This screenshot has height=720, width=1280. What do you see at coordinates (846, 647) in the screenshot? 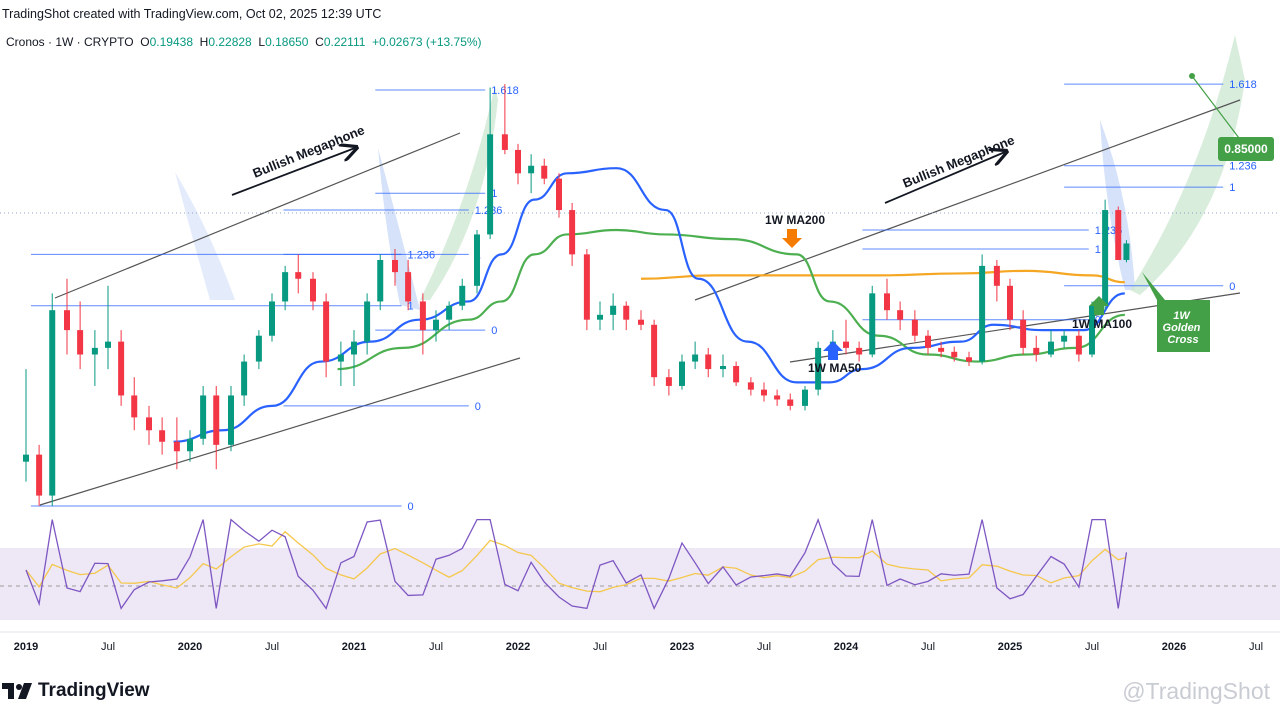
I see `time-axis-tick: 2024` at bounding box center [846, 647].